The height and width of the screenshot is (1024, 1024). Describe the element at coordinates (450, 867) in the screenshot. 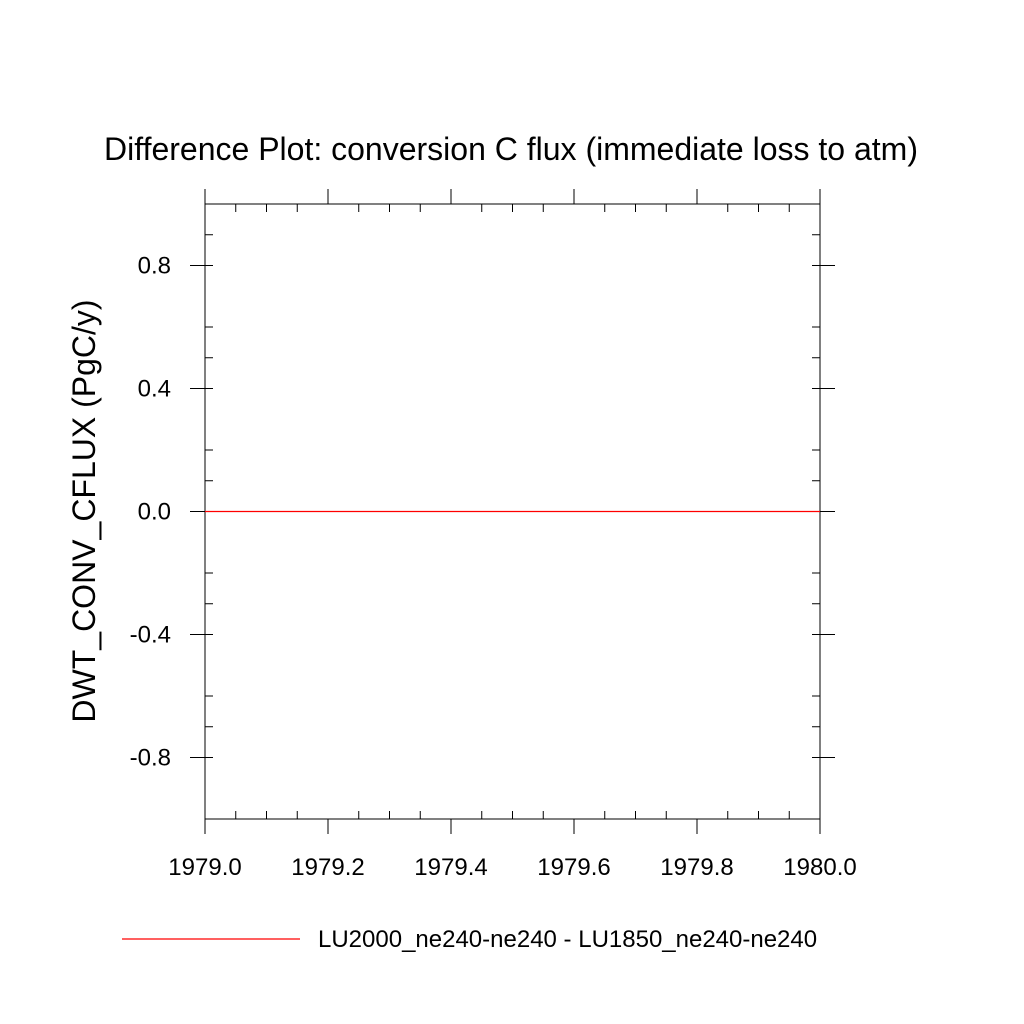

I see `x-tick-label: 1979.4` at that location.